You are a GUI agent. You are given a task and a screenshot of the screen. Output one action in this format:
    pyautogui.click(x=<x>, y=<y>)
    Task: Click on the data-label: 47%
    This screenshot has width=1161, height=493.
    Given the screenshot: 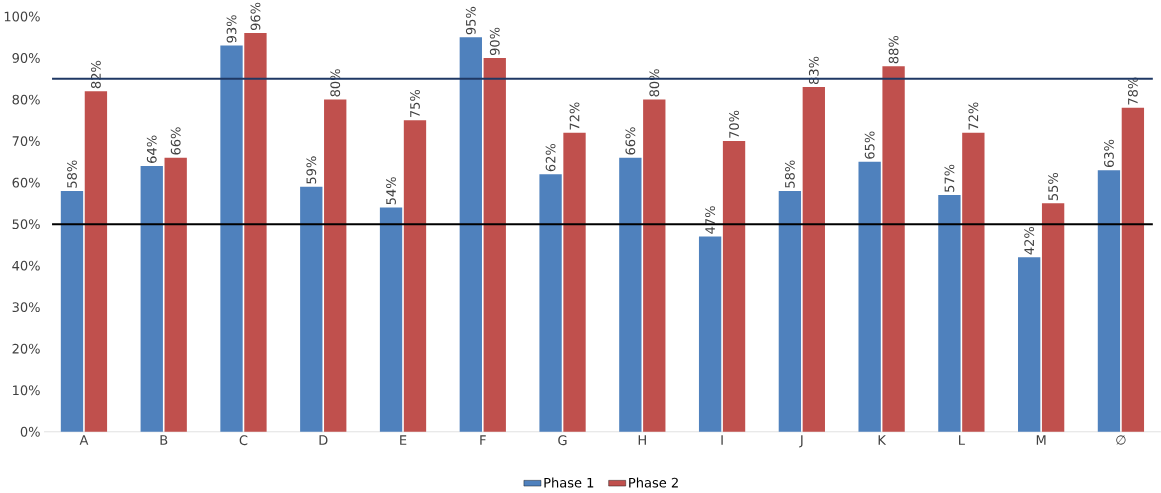 What is the action you would take?
    pyautogui.click(x=710, y=220)
    